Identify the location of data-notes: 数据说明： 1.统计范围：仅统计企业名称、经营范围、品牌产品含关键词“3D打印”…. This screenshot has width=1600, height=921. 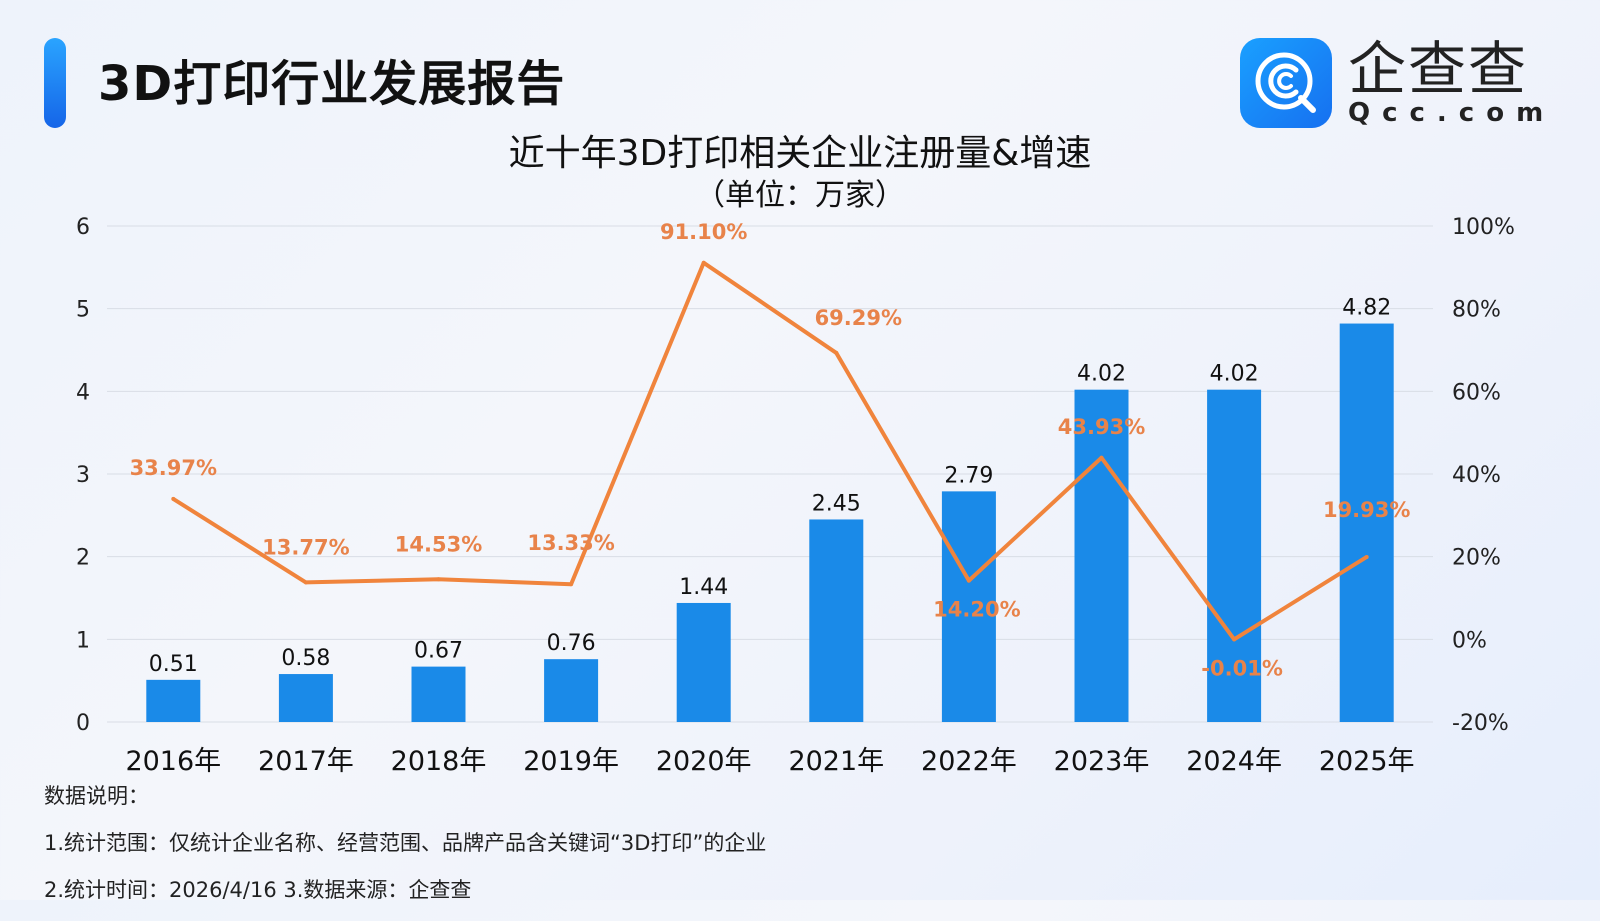
(405, 850).